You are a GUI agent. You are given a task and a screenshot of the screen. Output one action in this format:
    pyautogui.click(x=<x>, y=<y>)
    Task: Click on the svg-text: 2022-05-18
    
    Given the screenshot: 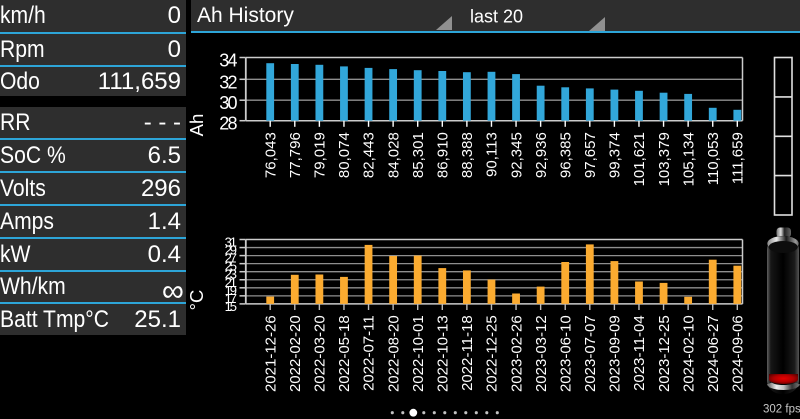 What is the action you would take?
    pyautogui.click(x=344, y=353)
    